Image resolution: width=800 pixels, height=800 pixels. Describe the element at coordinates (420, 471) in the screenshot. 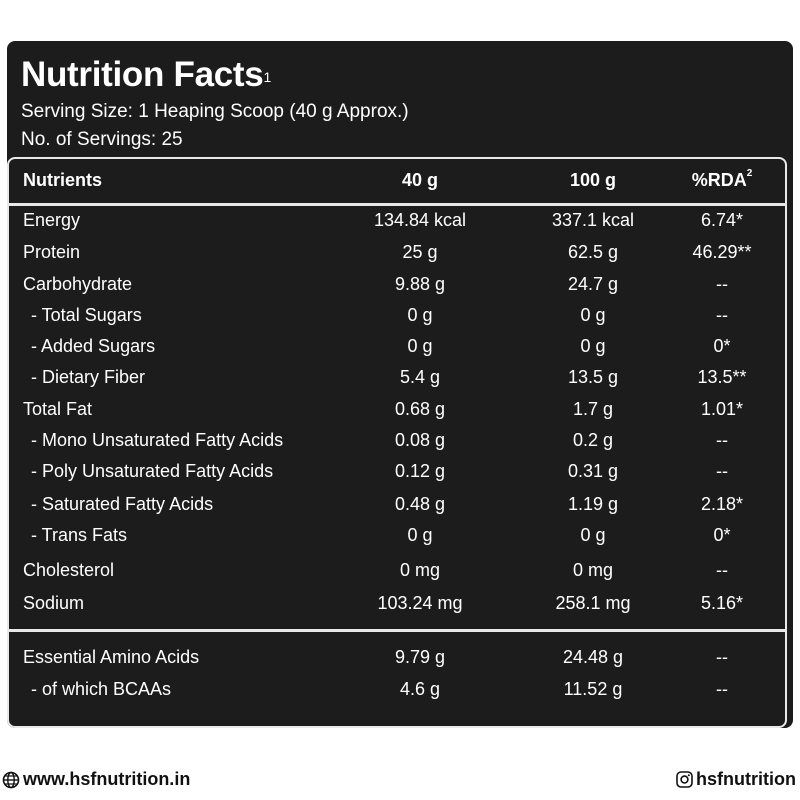

I see `value-40g: 0.12 g` at that location.